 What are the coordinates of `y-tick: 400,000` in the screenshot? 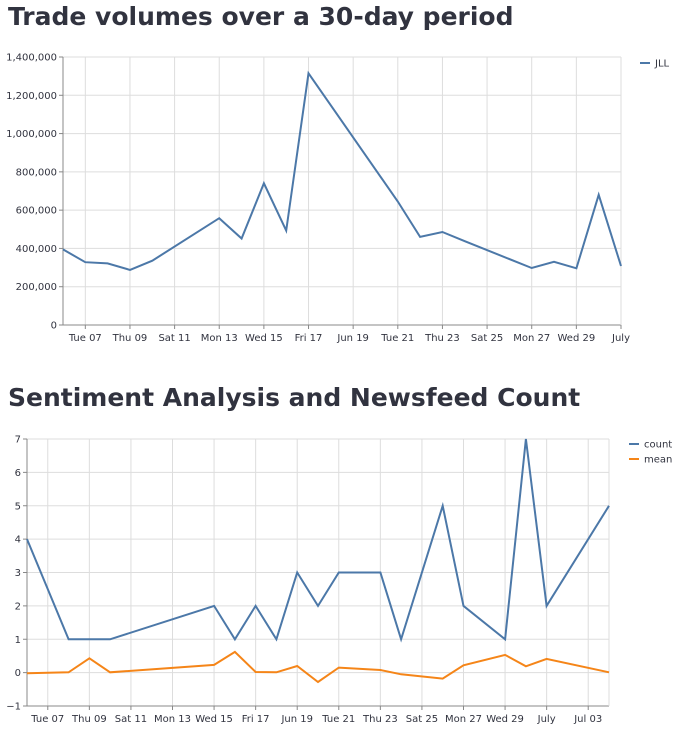 It's located at (39, 249).